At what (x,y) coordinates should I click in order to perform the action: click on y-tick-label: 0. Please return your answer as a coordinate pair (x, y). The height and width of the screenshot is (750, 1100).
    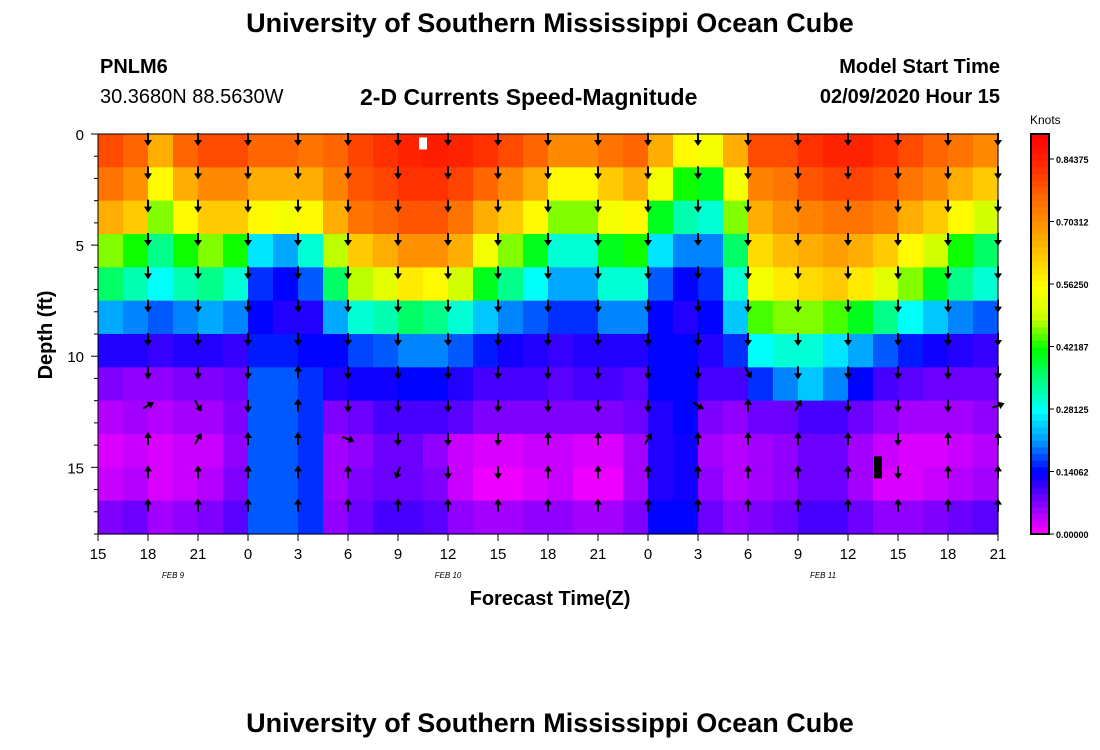
    Looking at the image, I should click on (80, 135).